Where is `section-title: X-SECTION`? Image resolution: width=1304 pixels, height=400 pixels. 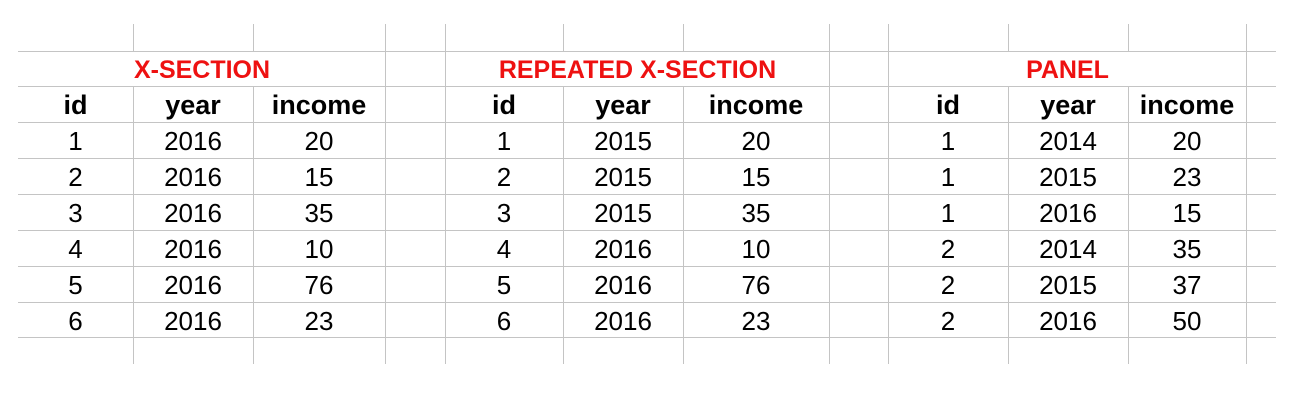
section-title: X-SECTION is located at coordinates (202, 69).